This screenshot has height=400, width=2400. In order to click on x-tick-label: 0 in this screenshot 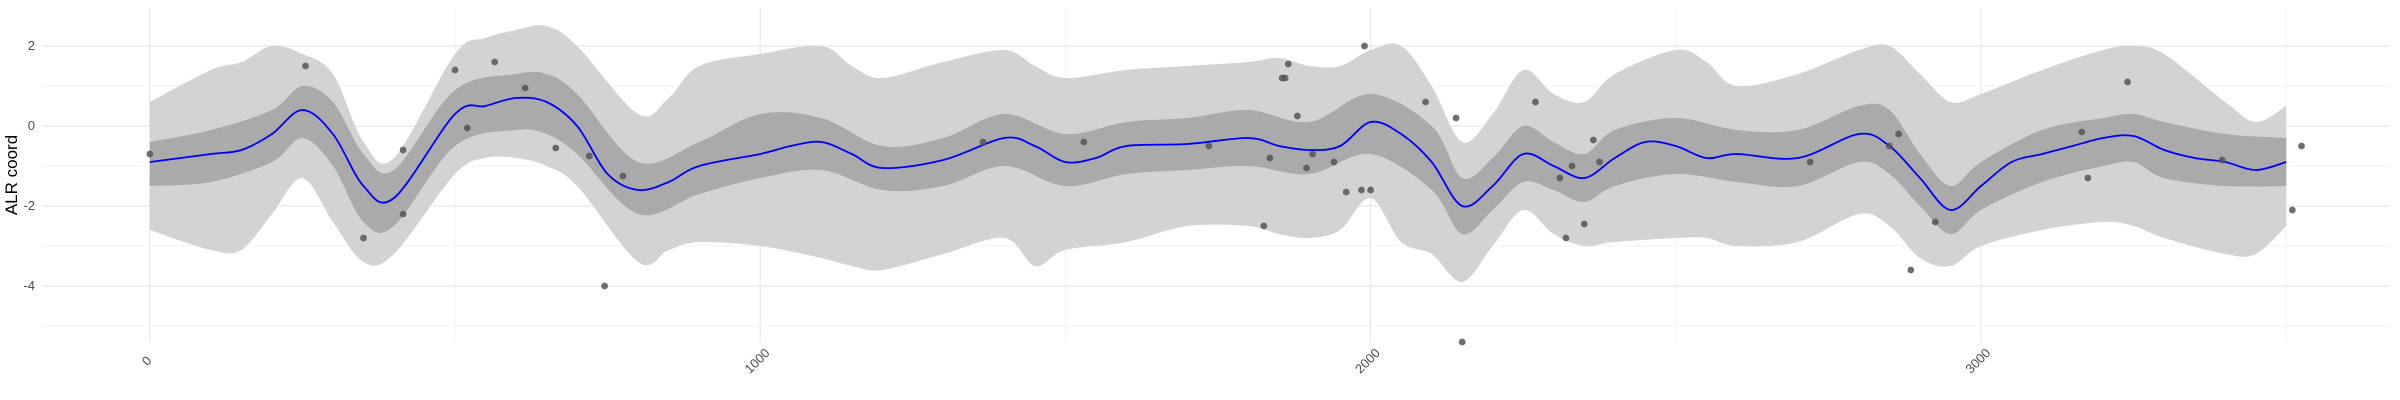, I will do `click(147, 361)`.